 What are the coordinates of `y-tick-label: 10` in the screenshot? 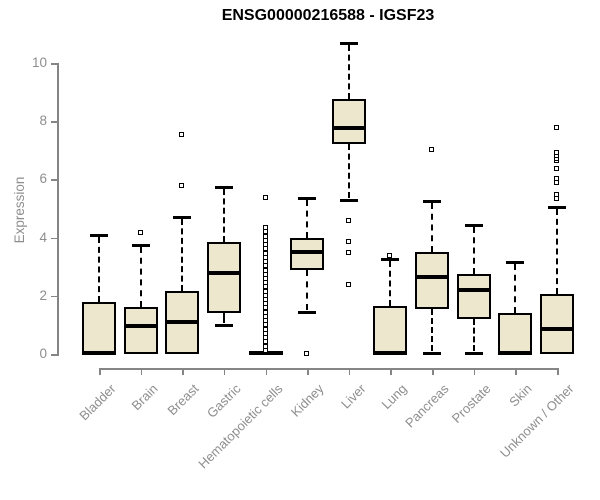 It's located at (39, 62).